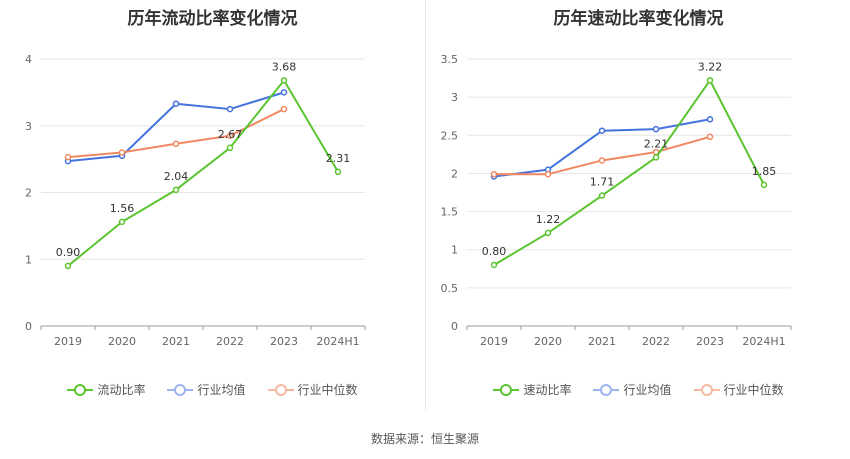  What do you see at coordinates (710, 66) in the screenshot?
I see `data-label: 3.22` at bounding box center [710, 66].